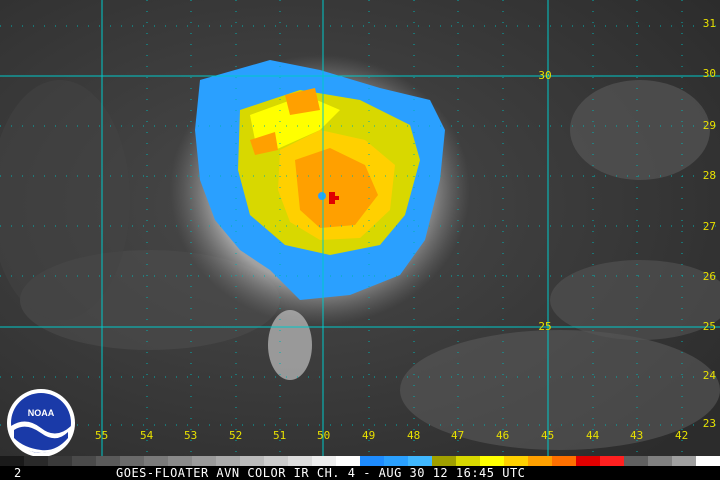 The image size is (720, 480). I want to click on latitude-label: 23, so click(709, 423).